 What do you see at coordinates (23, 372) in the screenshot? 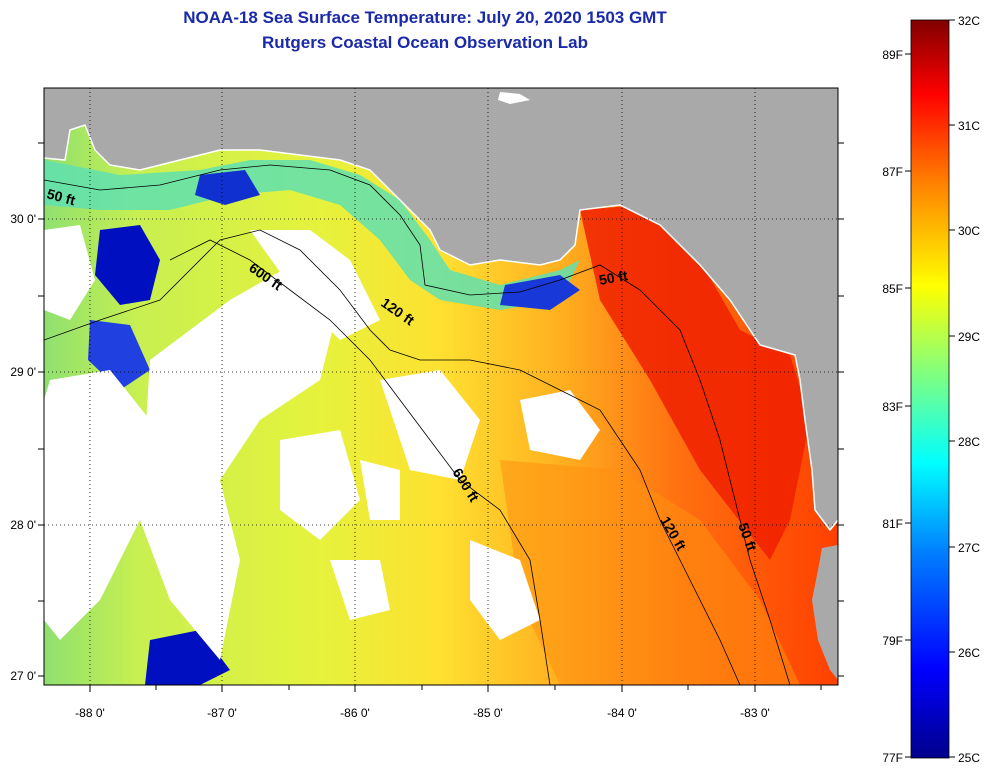
I see `lat-tick-label: 29 0'` at bounding box center [23, 372].